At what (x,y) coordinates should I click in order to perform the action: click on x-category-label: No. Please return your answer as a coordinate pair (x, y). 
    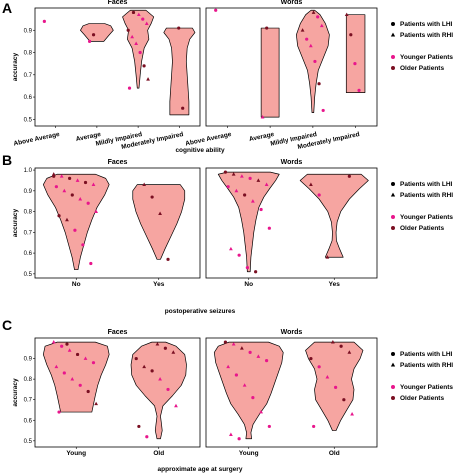
    Looking at the image, I should click on (76, 284).